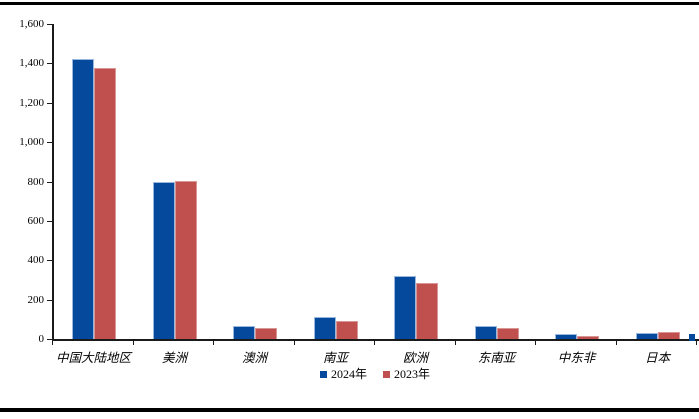 Image resolution: width=699 pixels, height=419 pixels. Describe the element at coordinates (323, 374) in the screenshot. I see `legend-swatch-2024` at that location.